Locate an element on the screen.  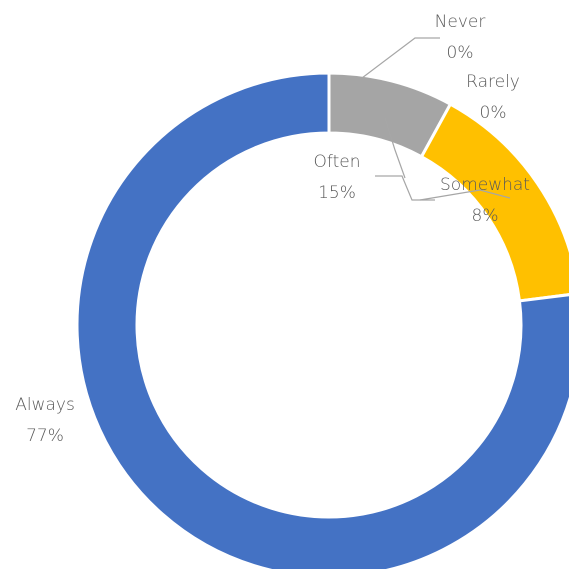
slice is located at coordinates (494, 202).